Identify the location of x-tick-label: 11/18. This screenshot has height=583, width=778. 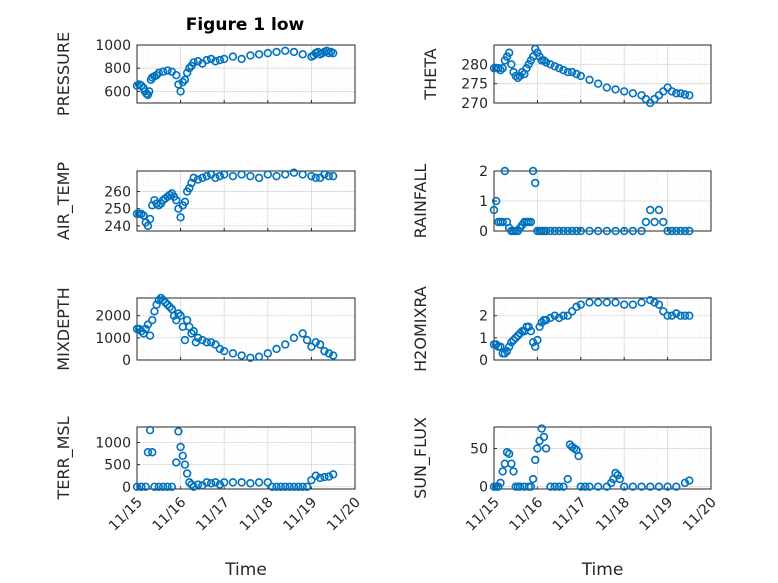
(613, 515).